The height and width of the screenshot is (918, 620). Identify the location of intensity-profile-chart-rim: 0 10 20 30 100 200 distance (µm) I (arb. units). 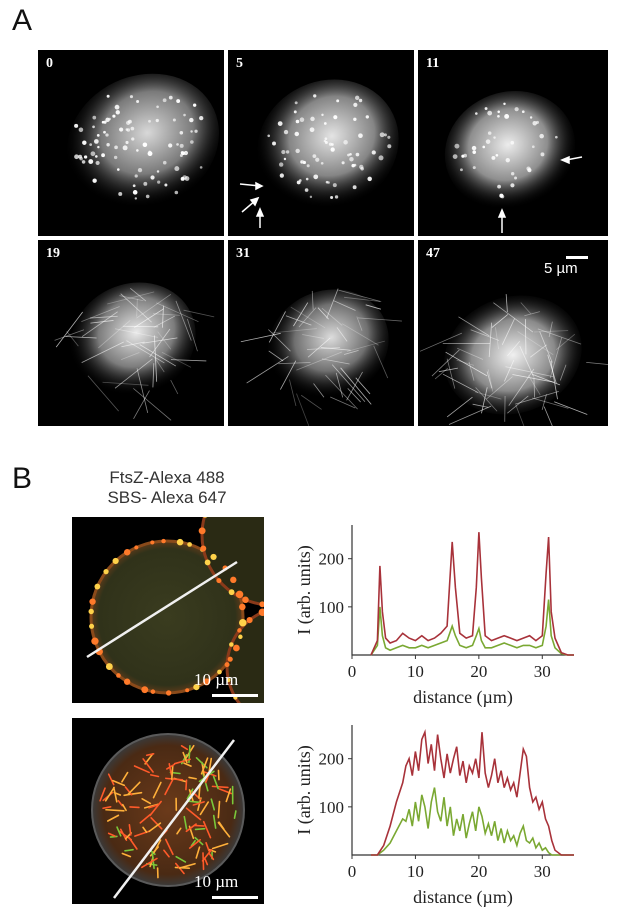
(434, 616).